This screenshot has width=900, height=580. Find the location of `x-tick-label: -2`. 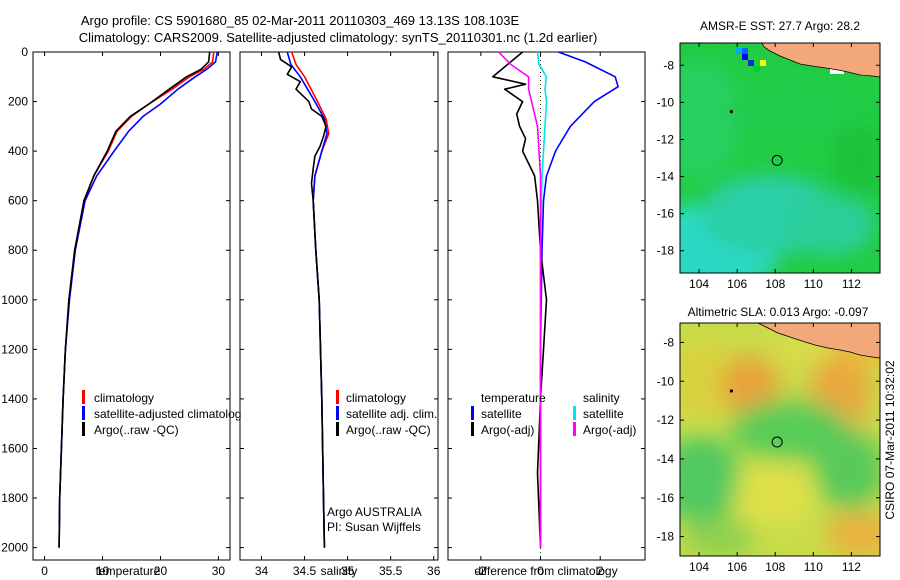

x-tick-label: -2 is located at coordinates (480, 571).